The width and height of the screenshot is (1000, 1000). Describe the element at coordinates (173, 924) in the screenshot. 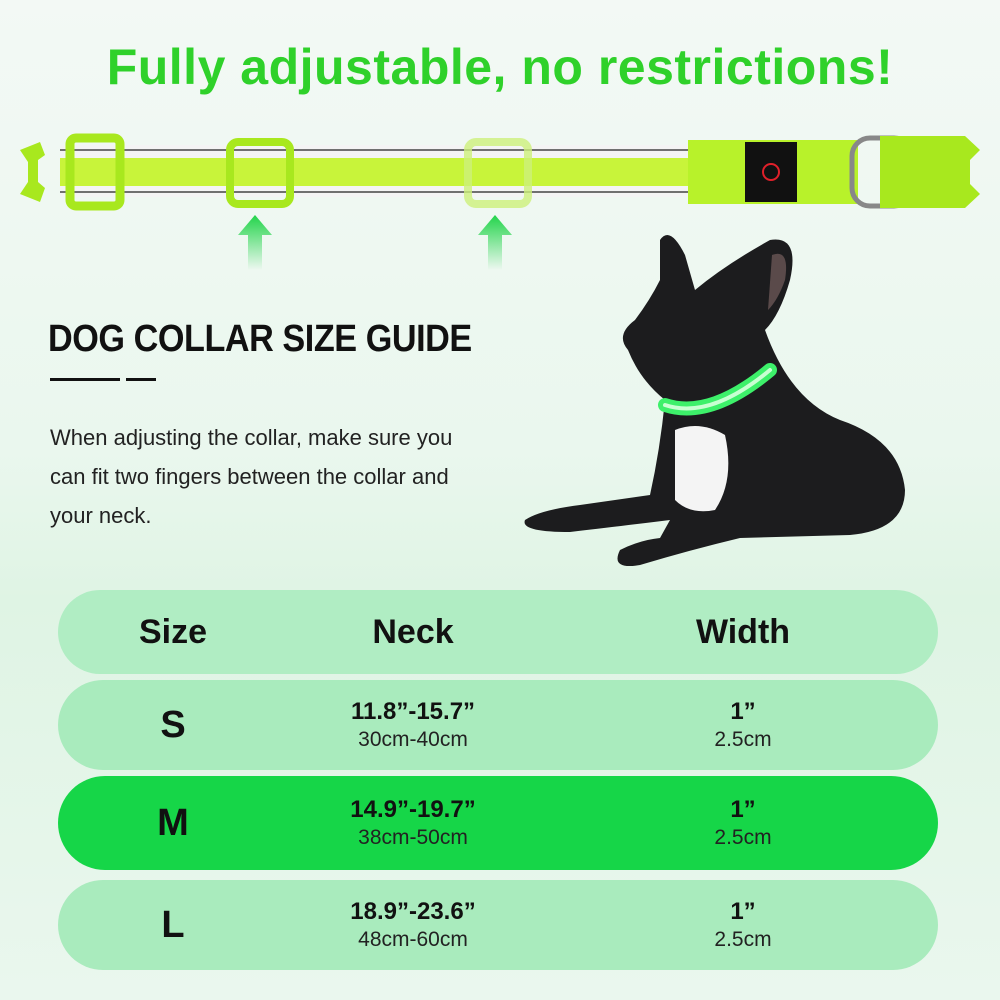

I see `size-cell: L` at that location.